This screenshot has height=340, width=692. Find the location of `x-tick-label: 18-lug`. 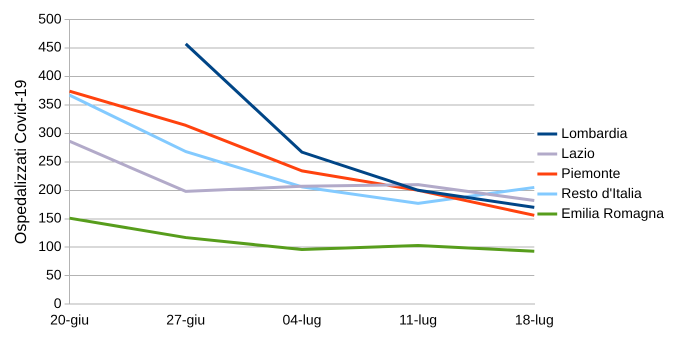

x-tick-label: 18-lug is located at coordinates (534, 319).